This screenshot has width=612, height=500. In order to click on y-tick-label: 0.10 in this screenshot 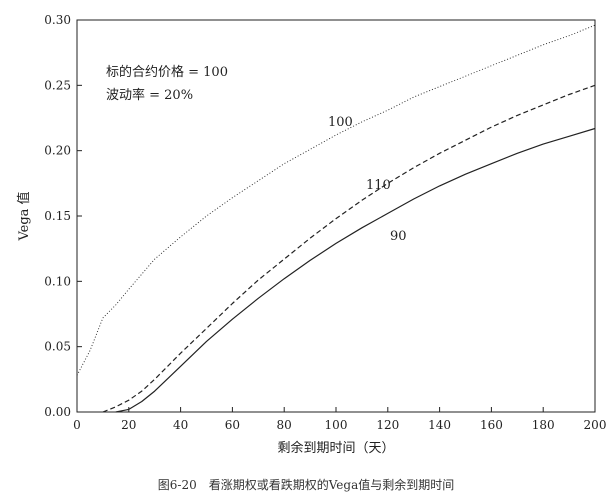, I will do `click(57, 281)`.